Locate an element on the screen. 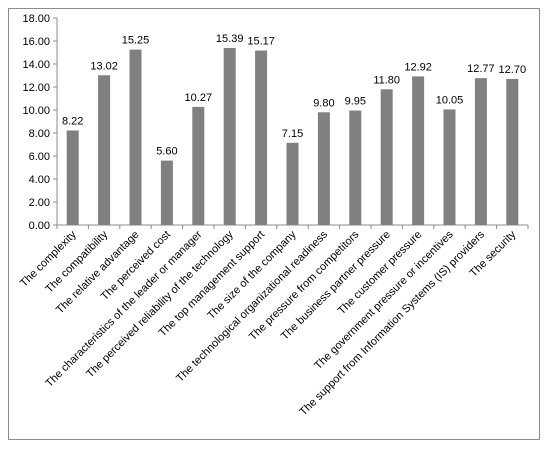  data-label: 12.77 is located at coordinates (481, 69).